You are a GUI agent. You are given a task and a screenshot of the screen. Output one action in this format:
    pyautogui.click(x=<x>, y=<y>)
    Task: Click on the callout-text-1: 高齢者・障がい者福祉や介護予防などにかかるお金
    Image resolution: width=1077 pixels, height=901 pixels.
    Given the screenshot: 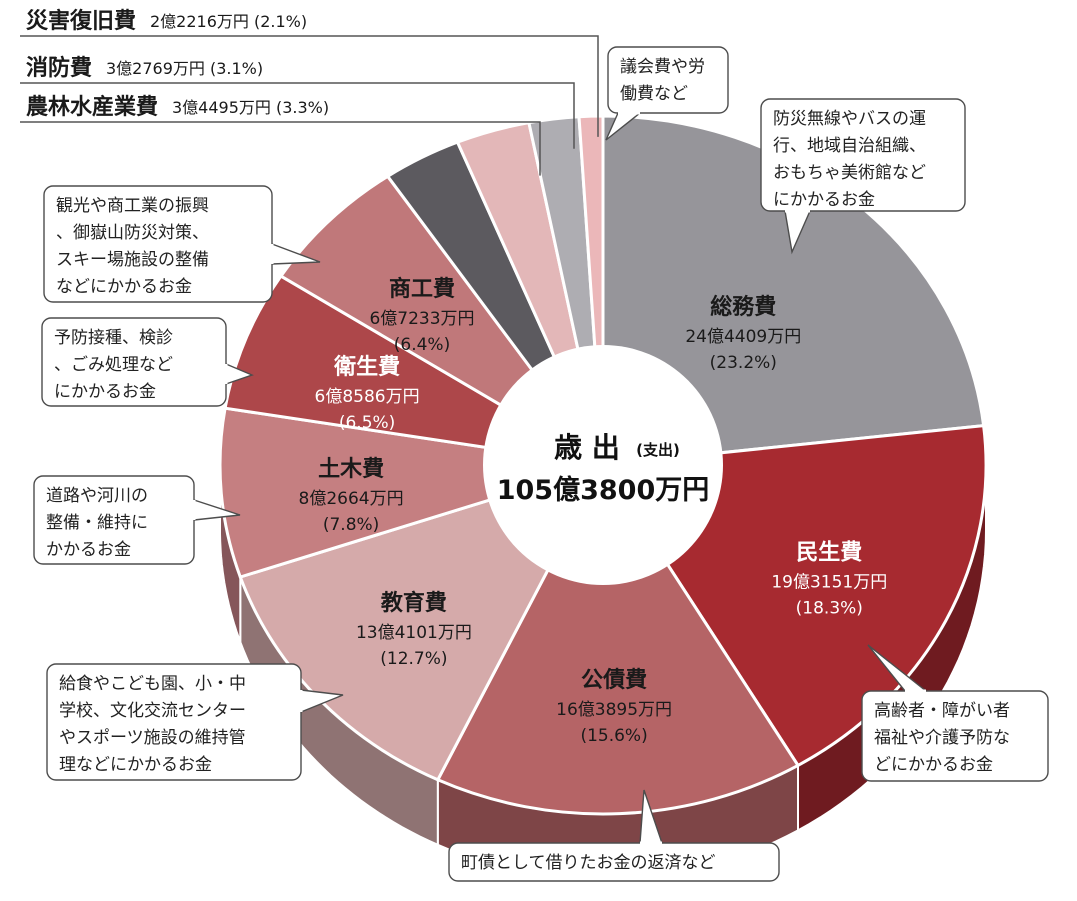 What is the action you would take?
    pyautogui.click(x=942, y=738)
    